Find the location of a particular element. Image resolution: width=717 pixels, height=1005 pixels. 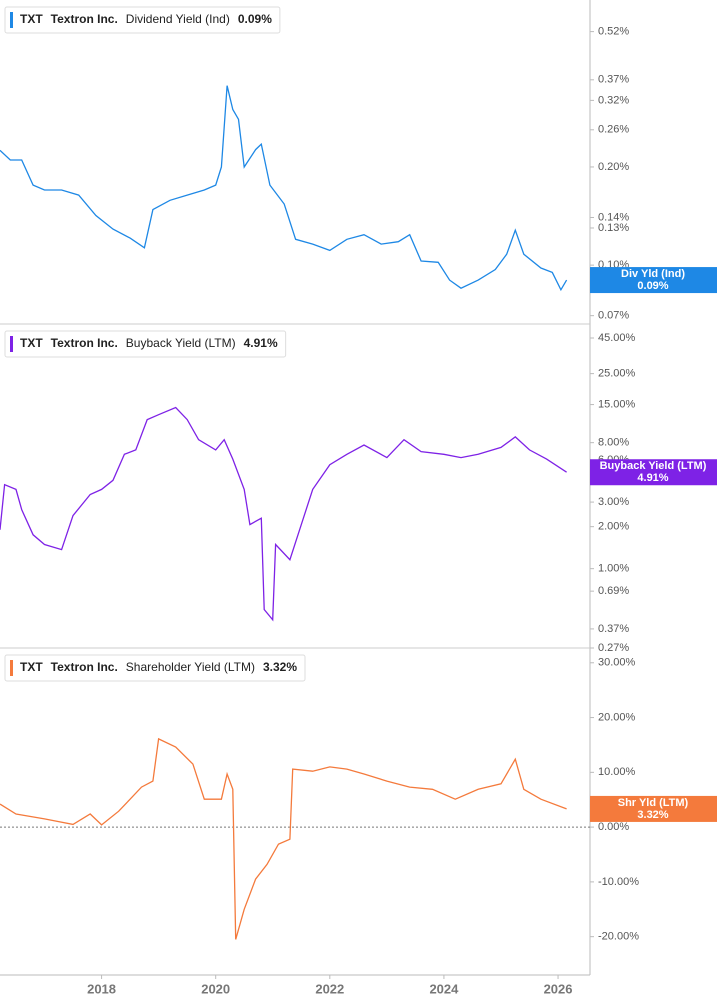

y-tick-label: 25.00% is located at coordinates (617, 374).